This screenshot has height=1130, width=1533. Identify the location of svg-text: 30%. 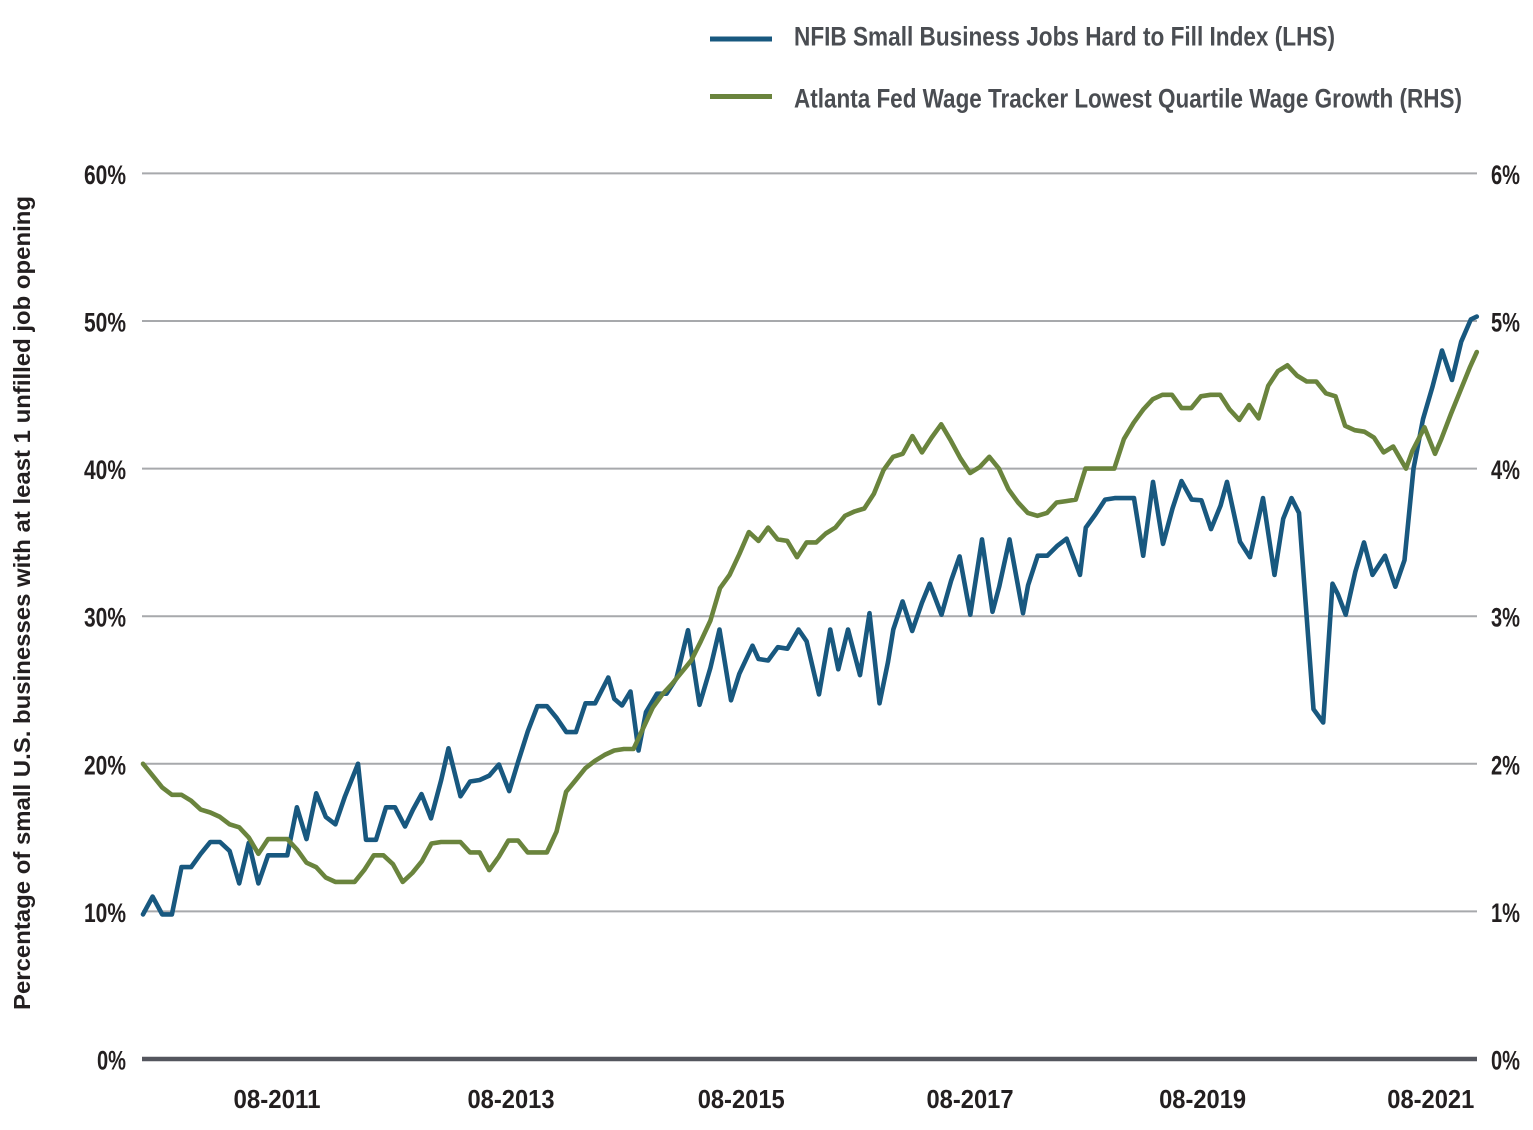
(105, 618).